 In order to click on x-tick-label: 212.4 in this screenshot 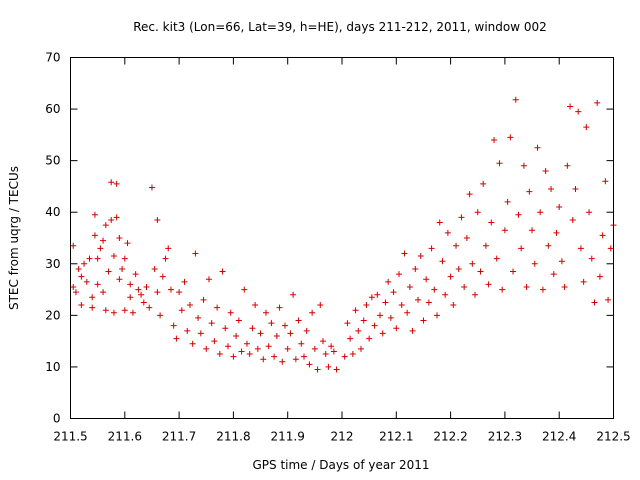, I will do `click(559, 437)`.